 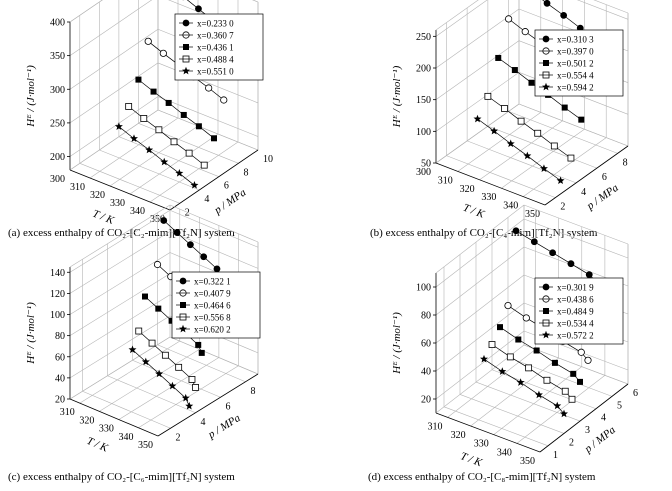 I want to click on z-axis-label: Hᴱ / (J·mol⁻¹), so click(x=397, y=343).